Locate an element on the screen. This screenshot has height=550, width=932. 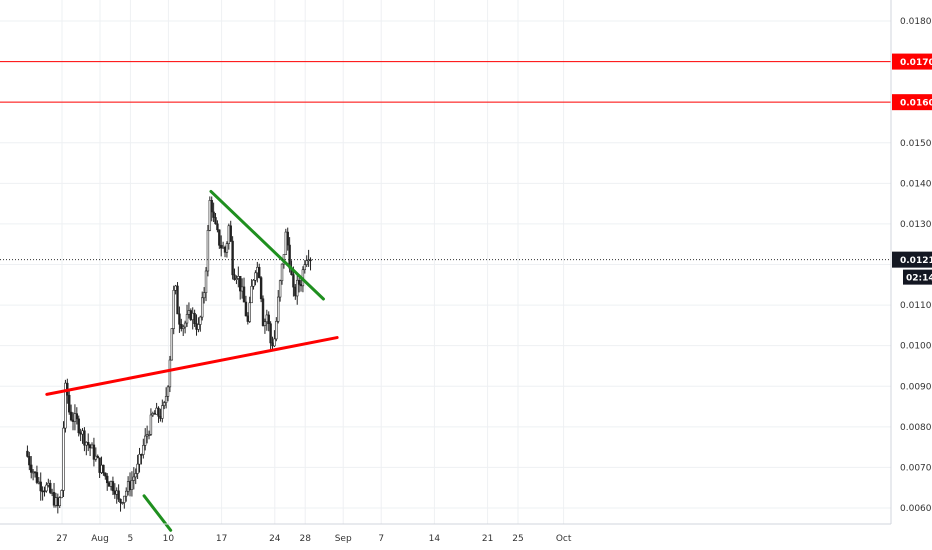
trendline-support is located at coordinates (192, 366).